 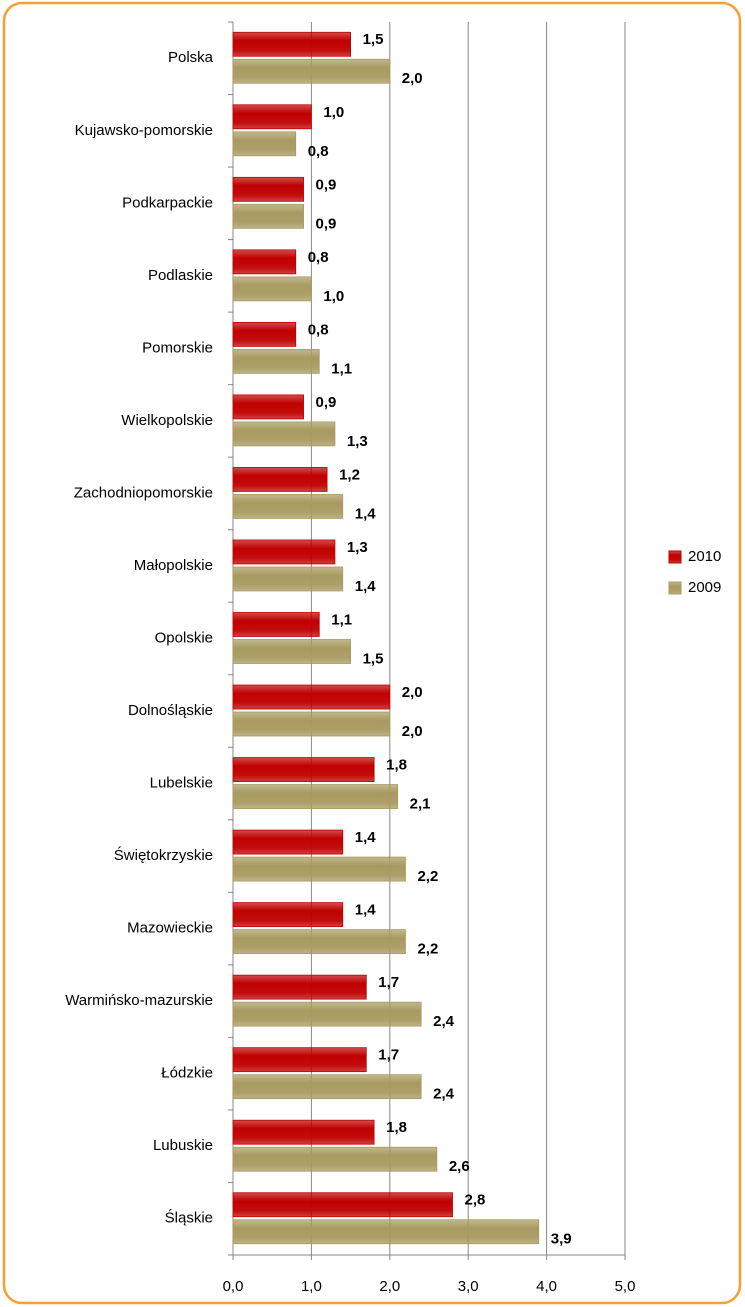 What do you see at coordinates (349, 474) in the screenshot?
I see `value-label: 1,2` at bounding box center [349, 474].